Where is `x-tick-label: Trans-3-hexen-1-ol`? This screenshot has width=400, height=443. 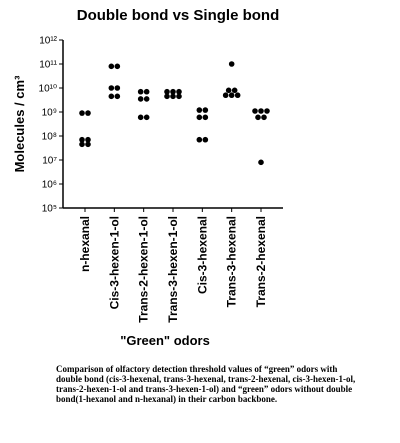 x-tick-label: Trans-3-hexen-1-ol is located at coordinates (173, 269).